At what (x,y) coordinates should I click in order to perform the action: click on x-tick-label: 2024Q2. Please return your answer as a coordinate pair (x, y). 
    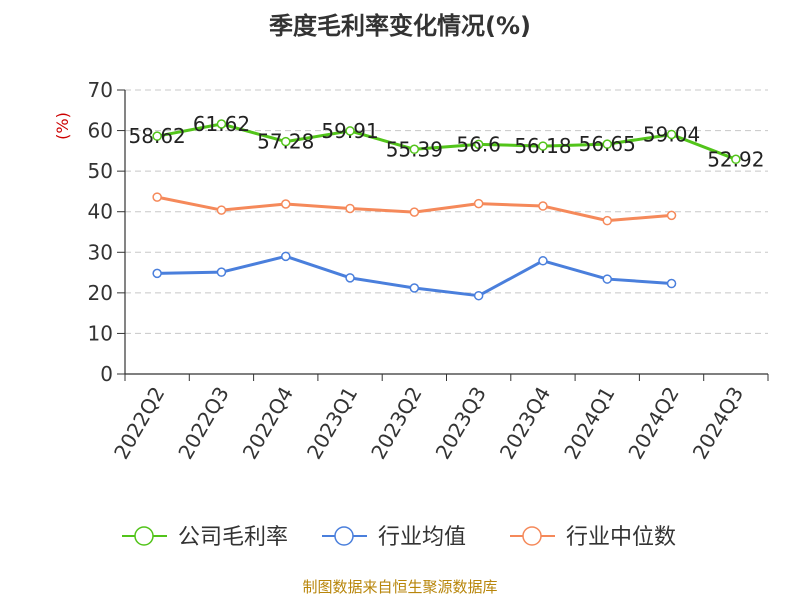
    Looking at the image, I should click on (653, 423).